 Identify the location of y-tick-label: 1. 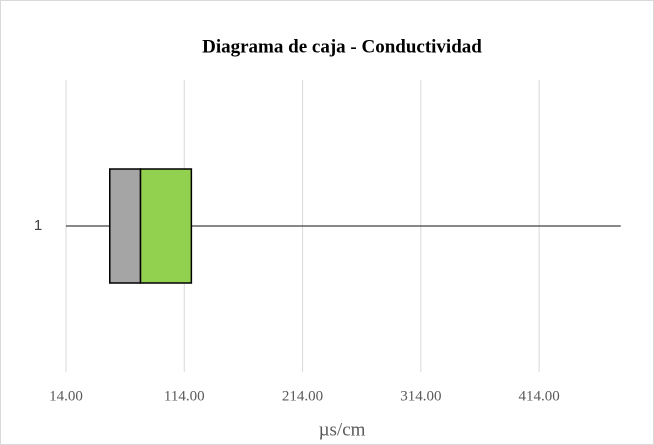
(38, 225).